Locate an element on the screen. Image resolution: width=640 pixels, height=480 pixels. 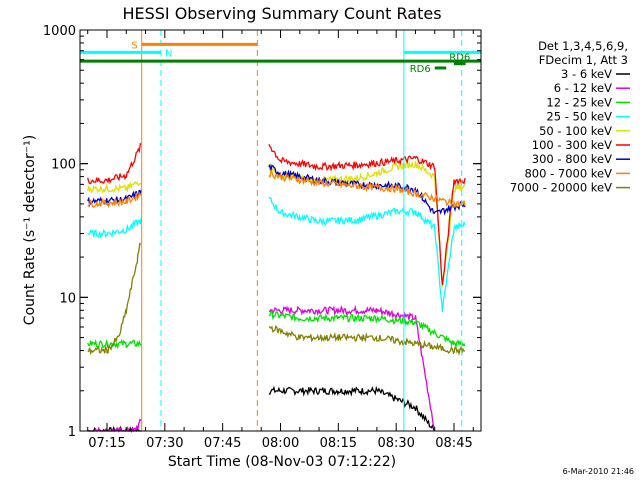
chart-title: HESSI Observing Summary Count Rates is located at coordinates (281, 13).